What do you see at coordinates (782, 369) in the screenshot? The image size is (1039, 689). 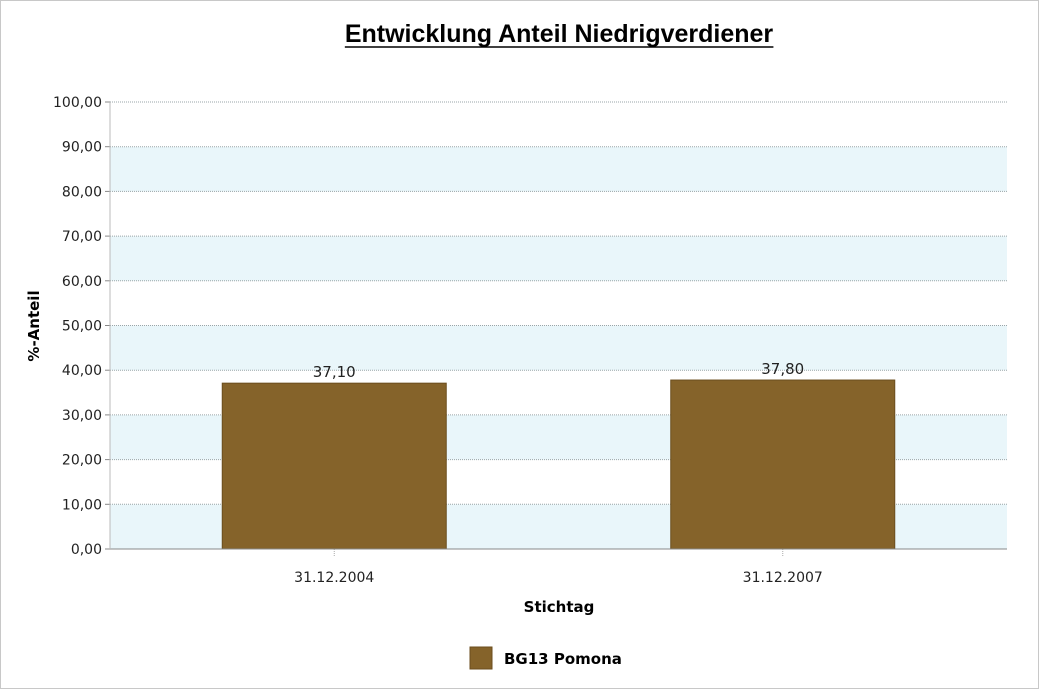 I see `bar-value-label: 37,80` at bounding box center [782, 369].